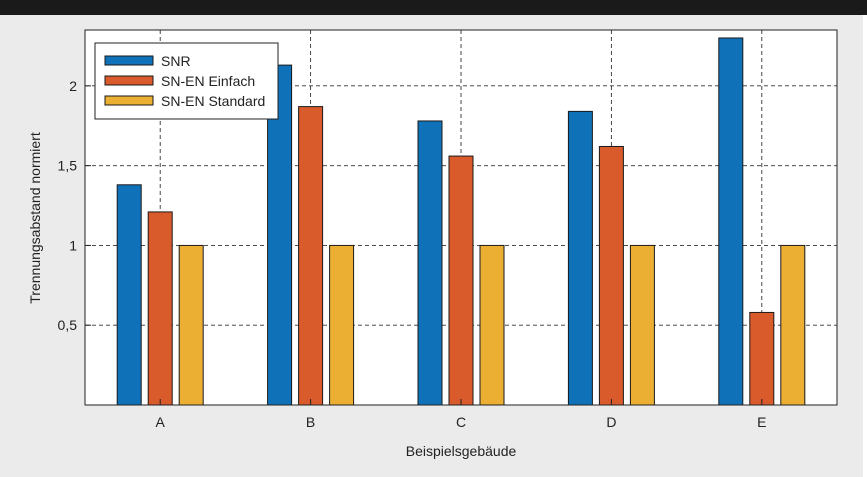 The width and height of the screenshot is (867, 477). What do you see at coordinates (310, 422) in the screenshot?
I see `x-tick-label: B` at bounding box center [310, 422].